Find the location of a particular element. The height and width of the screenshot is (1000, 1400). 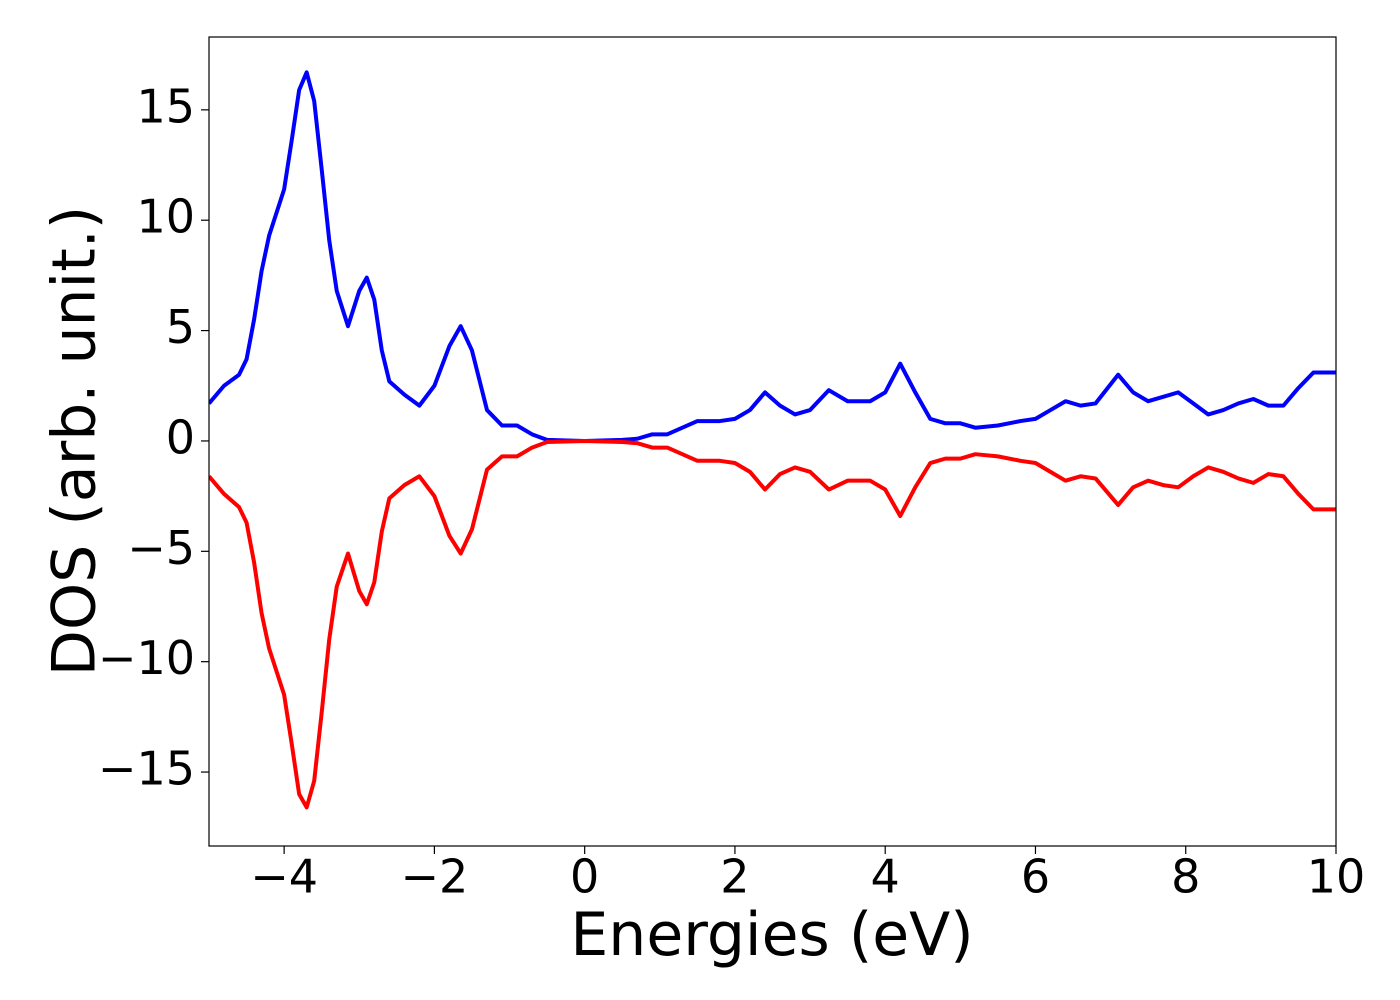

x-tick-label: 0 is located at coordinates (584, 877).